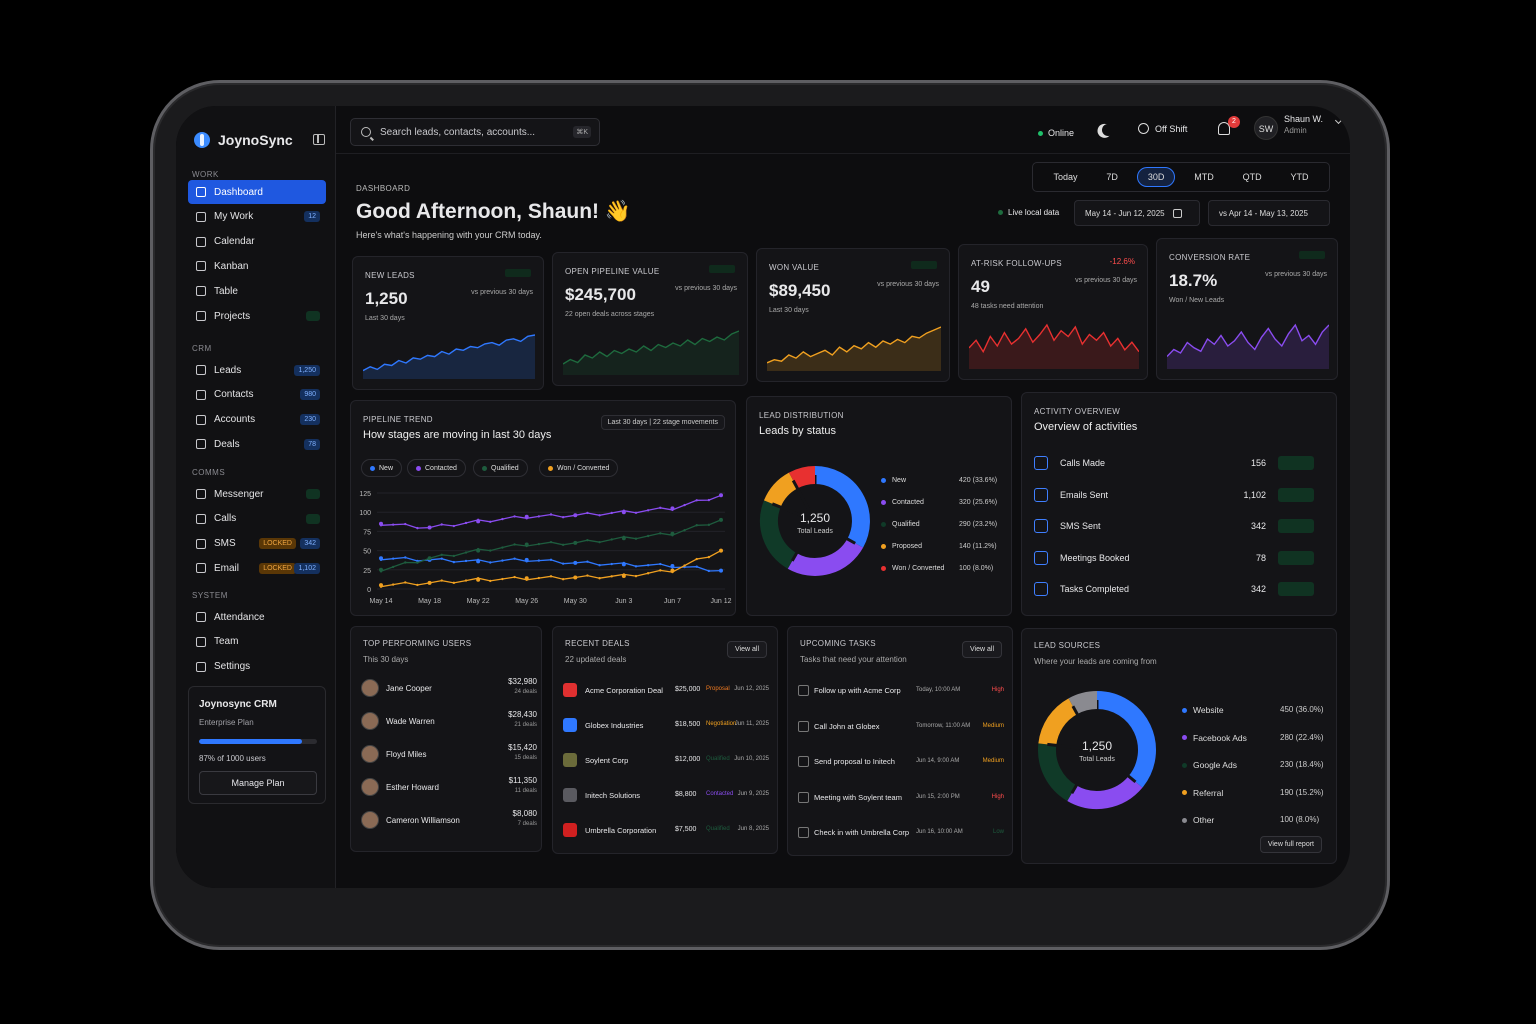 The width and height of the screenshot is (1536, 1024). I want to click on sidebar-item-projects: Projects, so click(257, 316).